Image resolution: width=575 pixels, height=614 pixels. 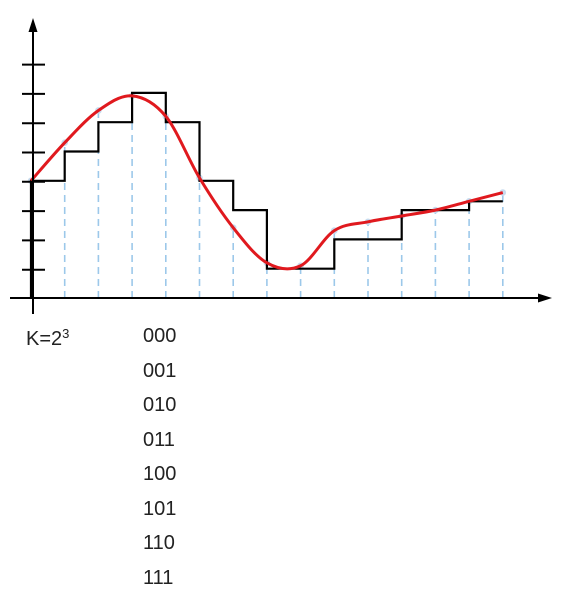 I want to click on binary-code: 100, so click(x=160, y=474).